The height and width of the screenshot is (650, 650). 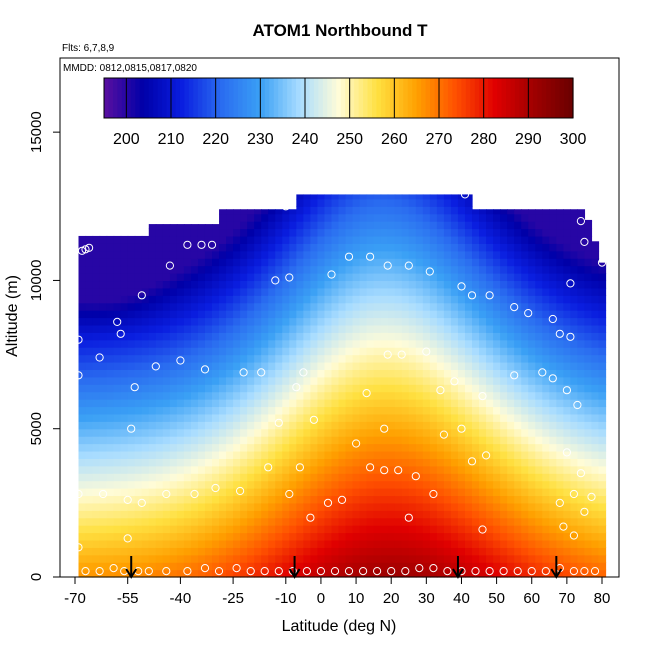 What do you see at coordinates (171, 139) in the screenshot?
I see `colorbar-tick-label: 210` at bounding box center [171, 139].